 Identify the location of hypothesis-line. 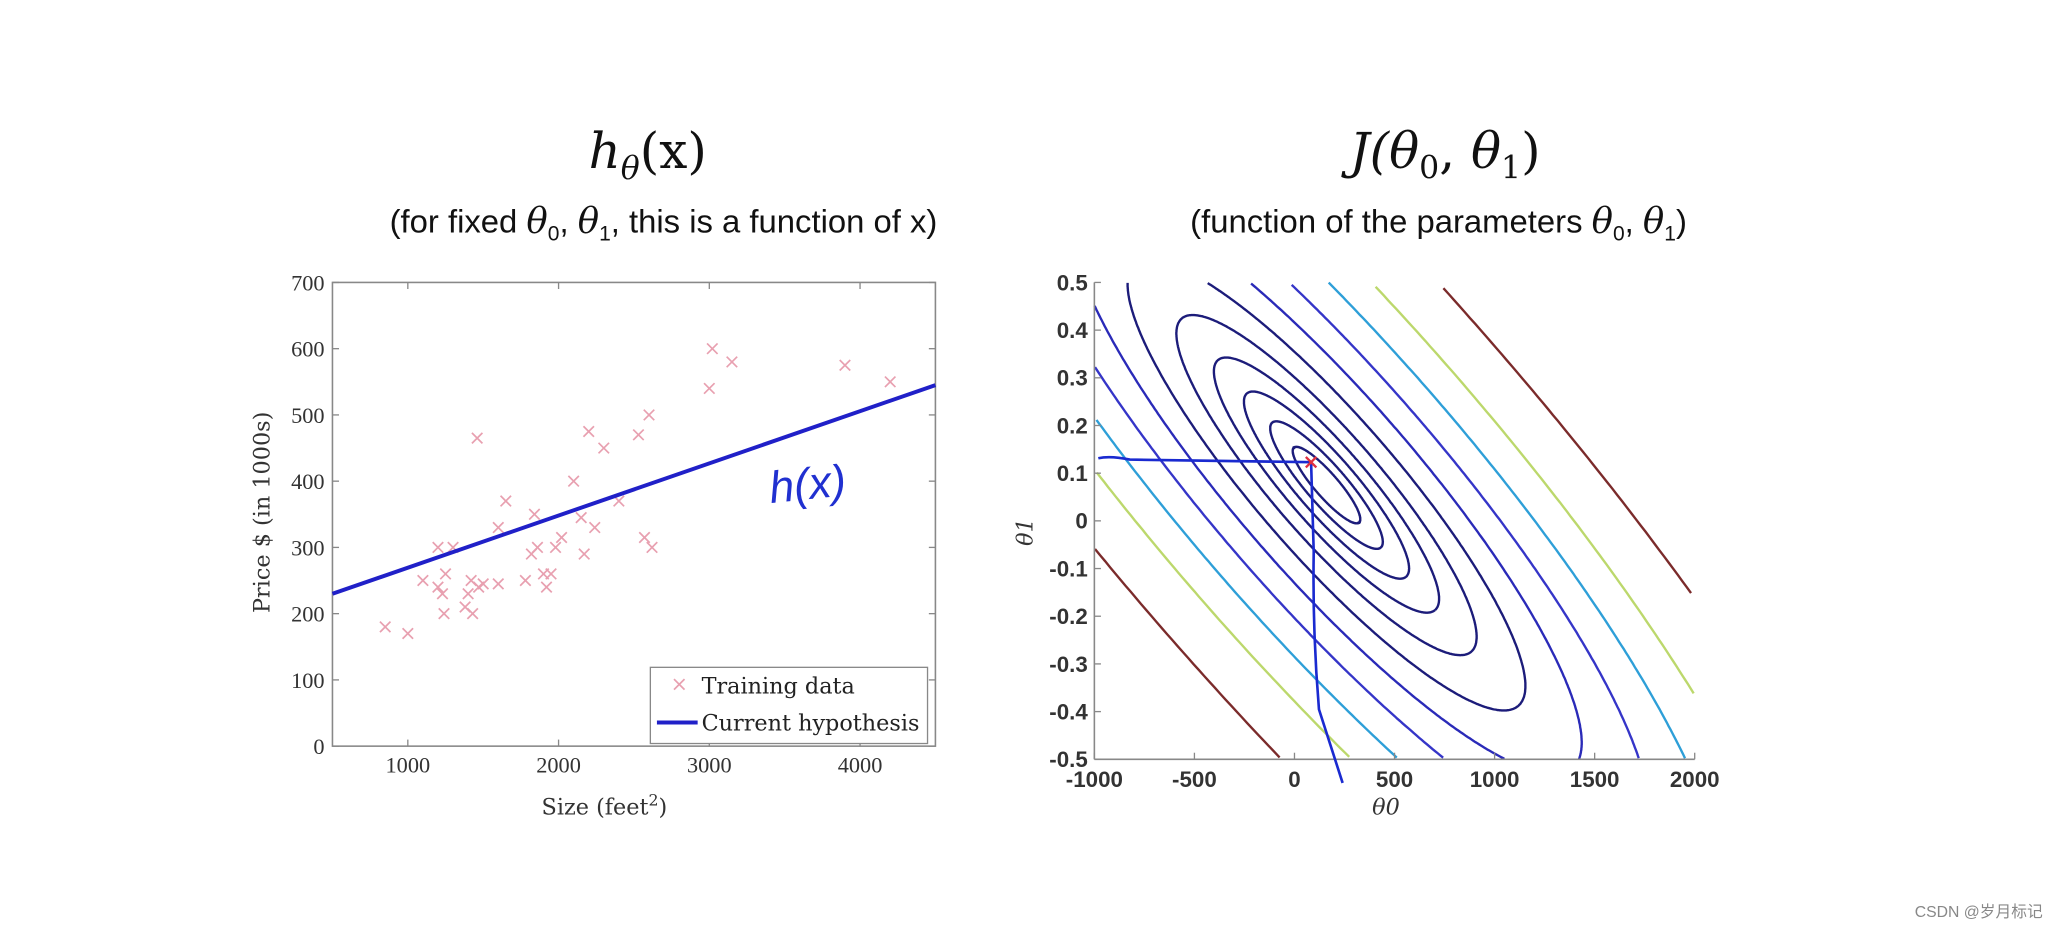
(634, 489).